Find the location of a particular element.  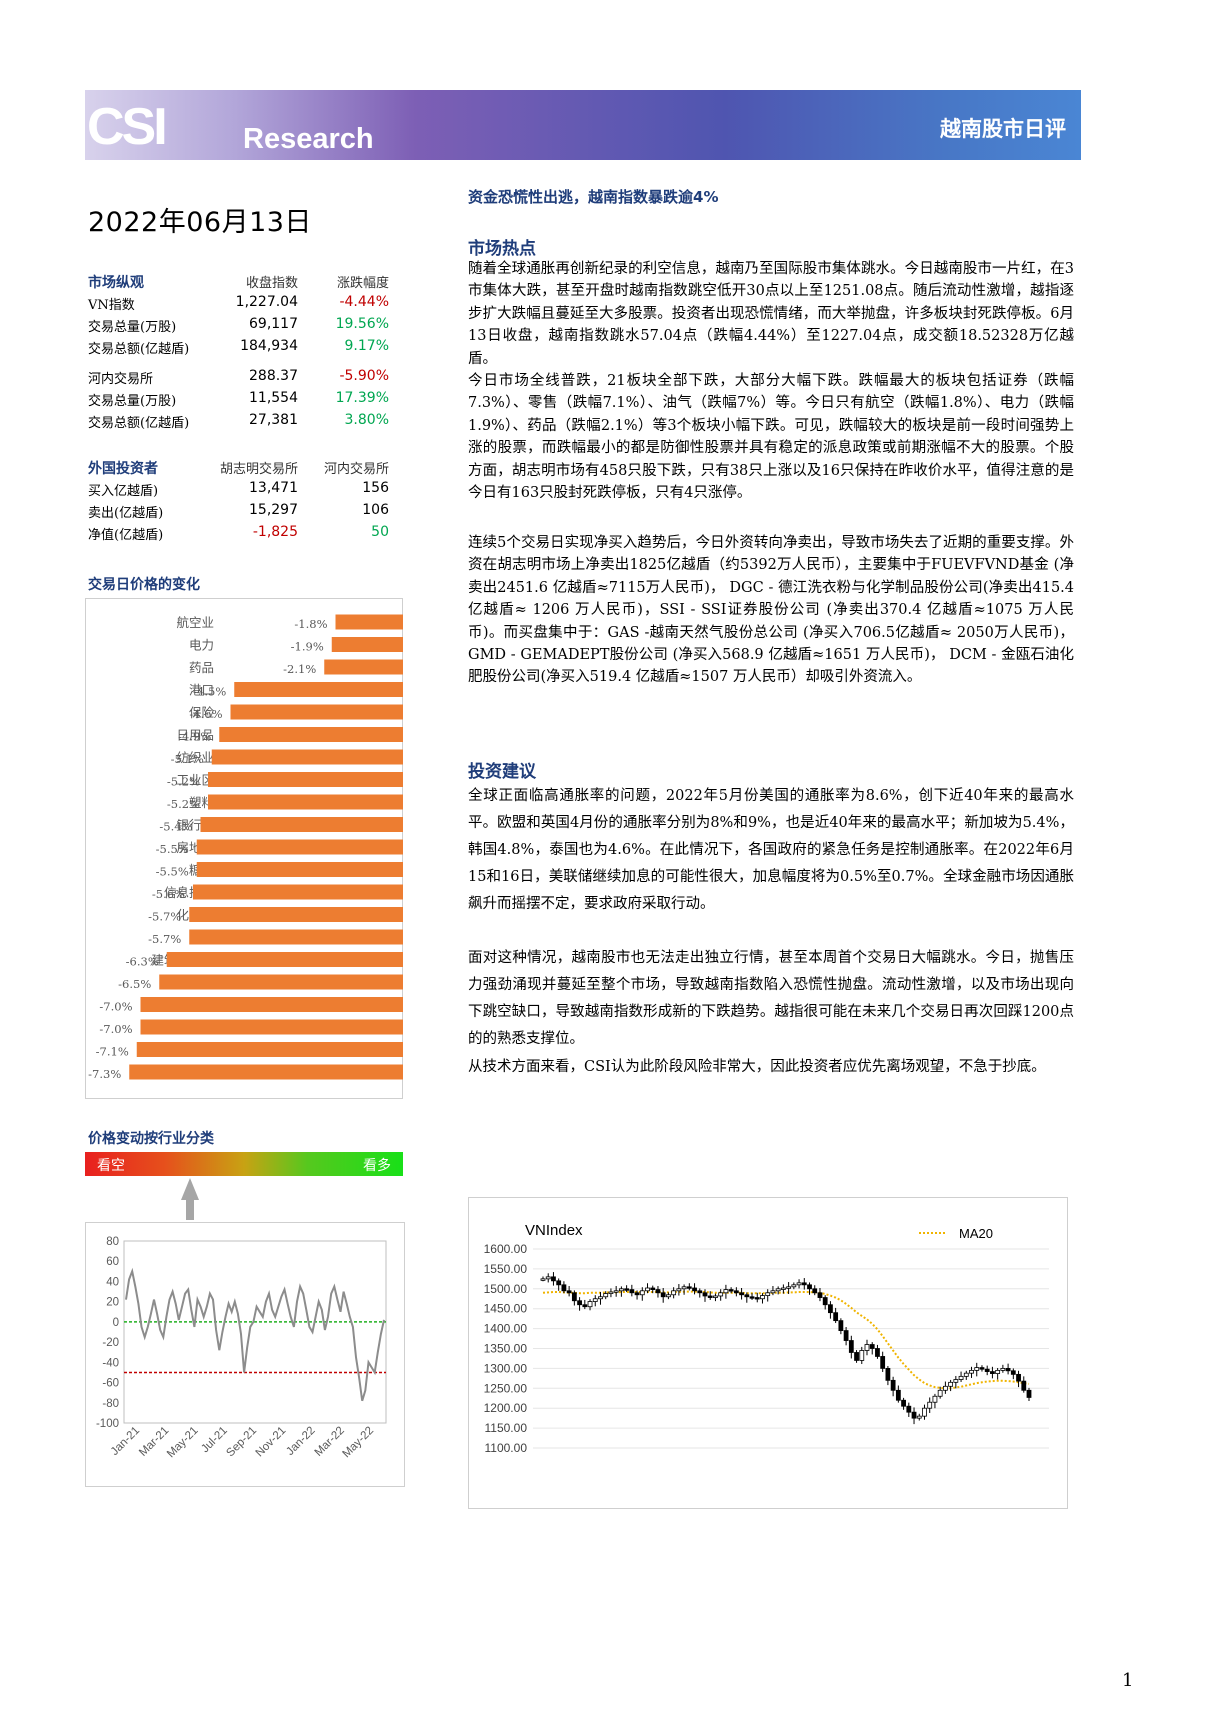

sector-label: 电力 is located at coordinates (201, 645).